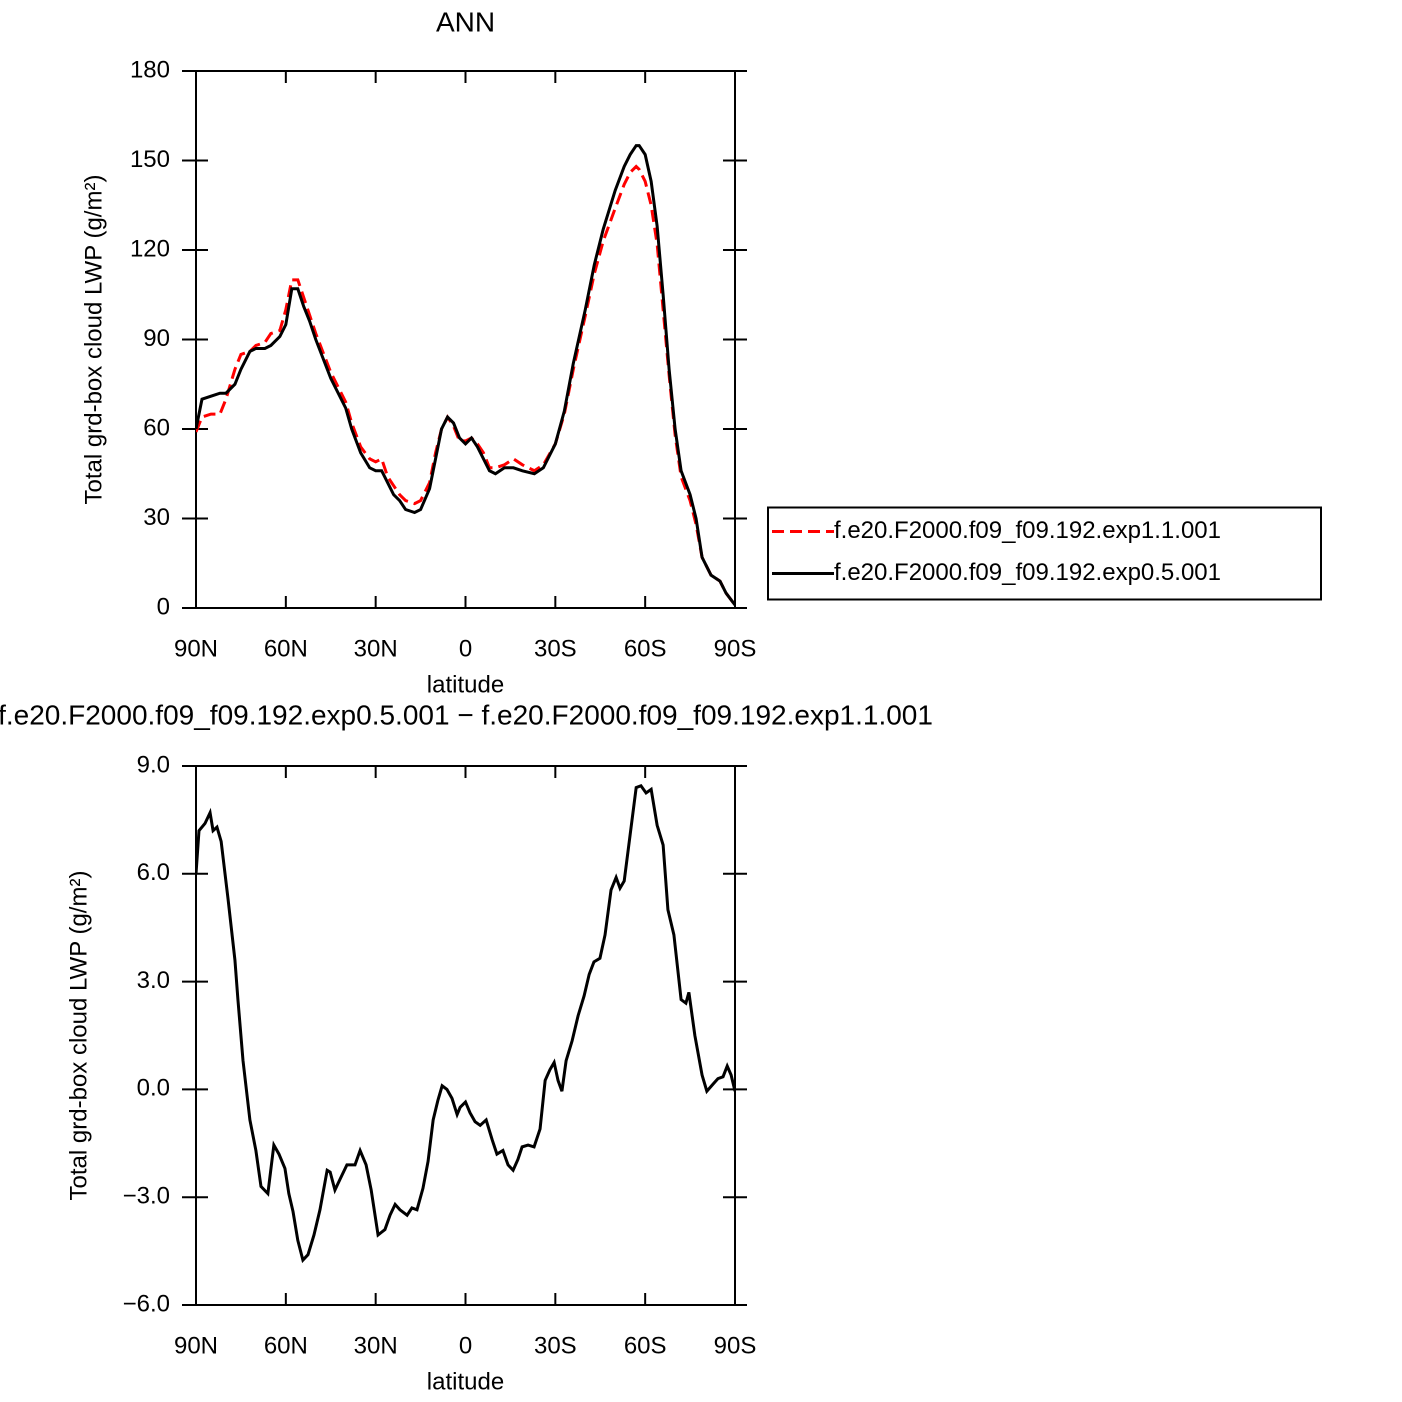 The height and width of the screenshot is (1402, 1402). I want to click on y-tick-label: 180, so click(150, 69).